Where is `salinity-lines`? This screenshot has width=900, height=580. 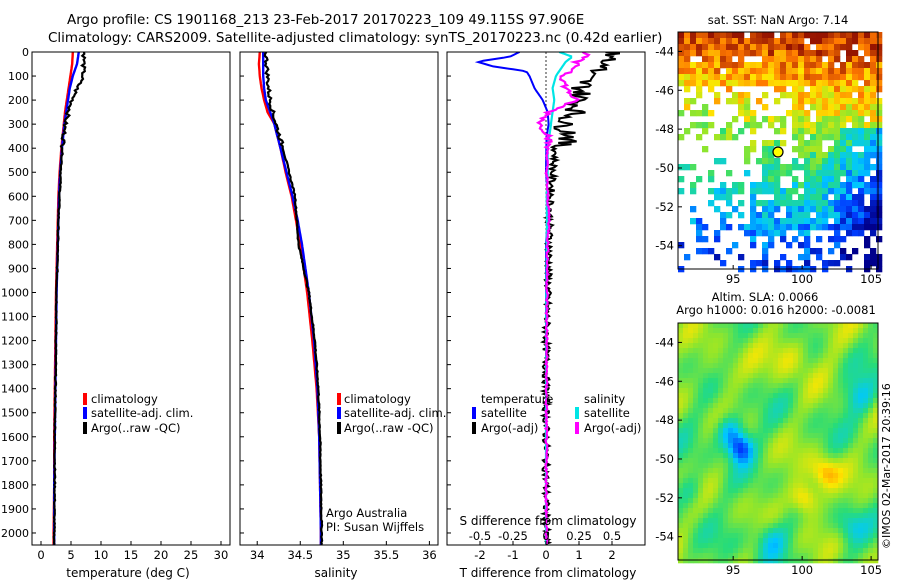 salinity-lines is located at coordinates (290, 298).